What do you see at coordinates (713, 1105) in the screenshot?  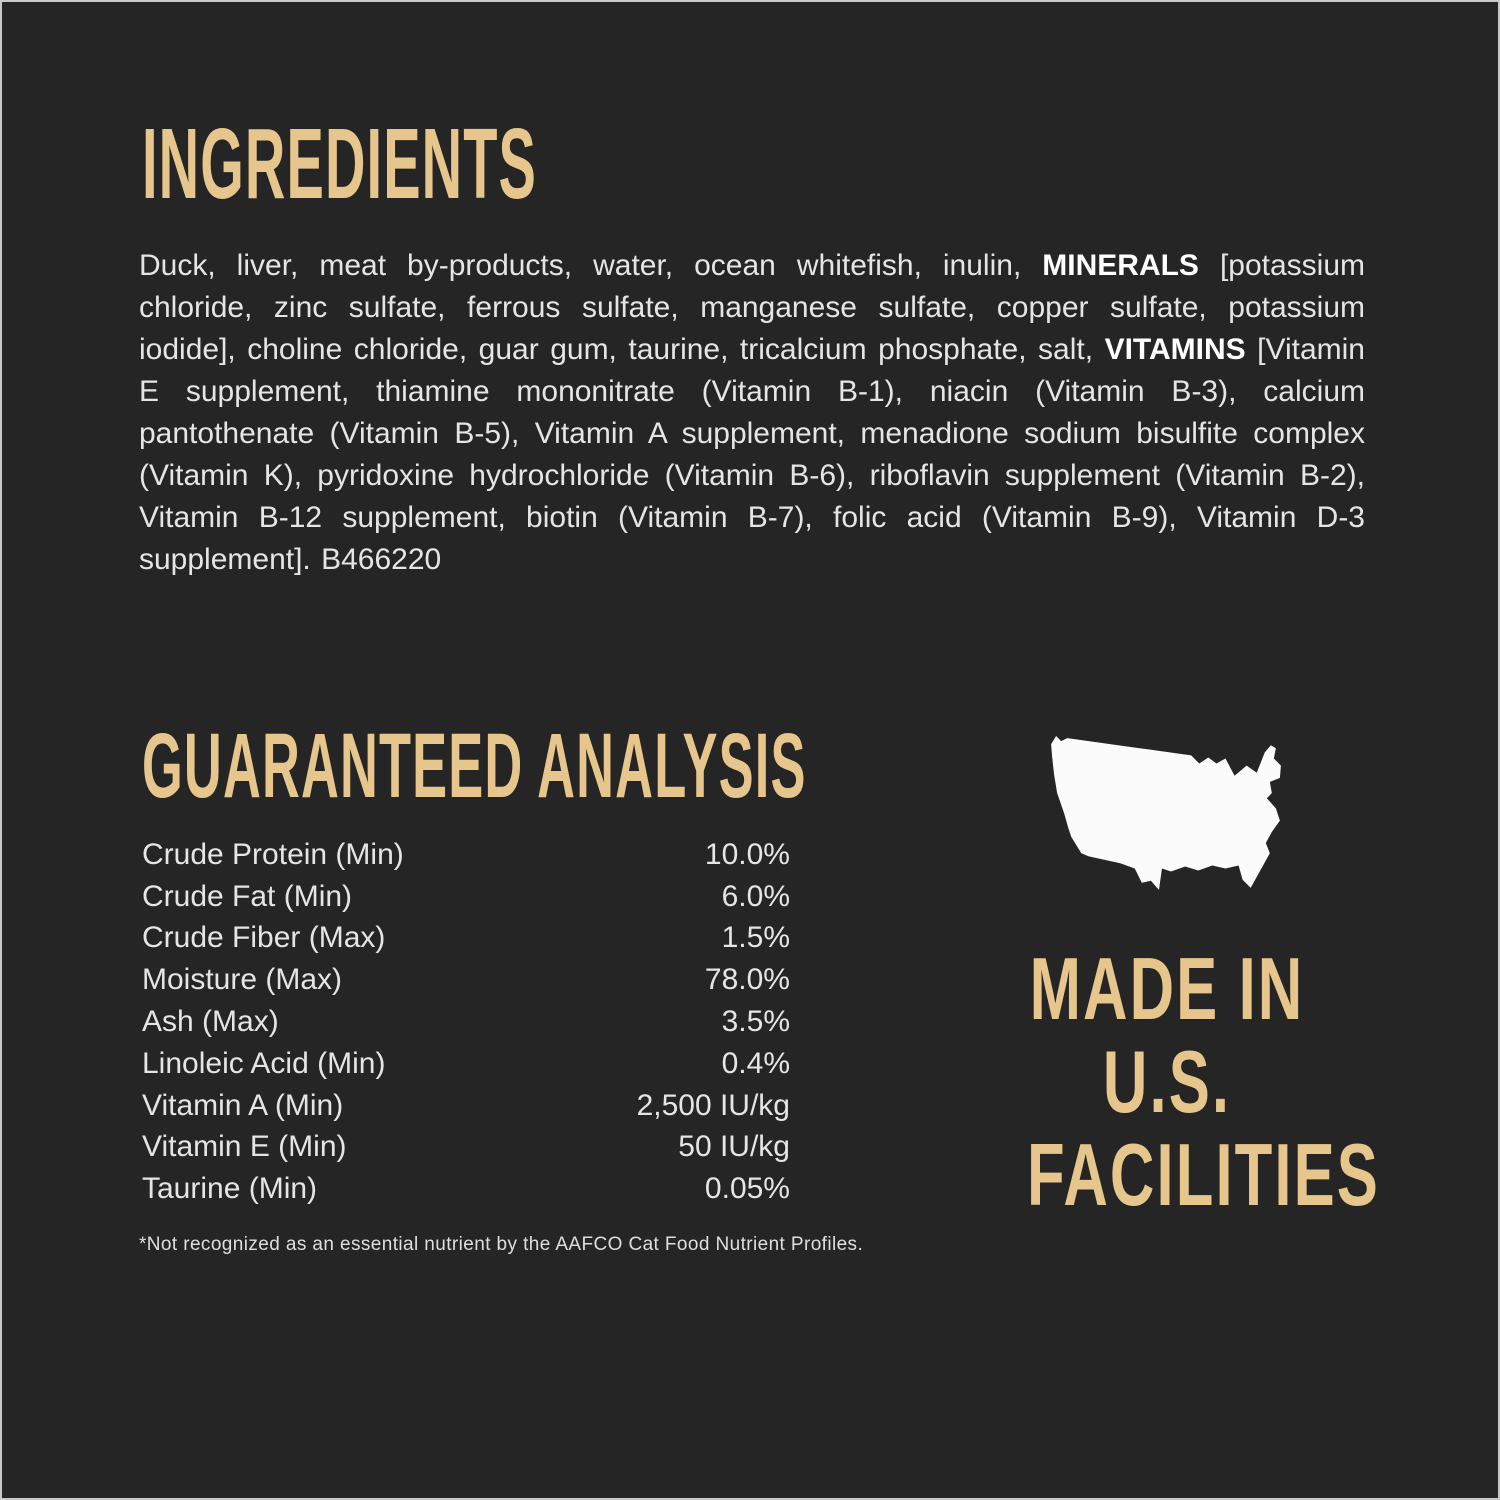 I see `nutrient-value: 2,500 IU/kg` at bounding box center [713, 1105].